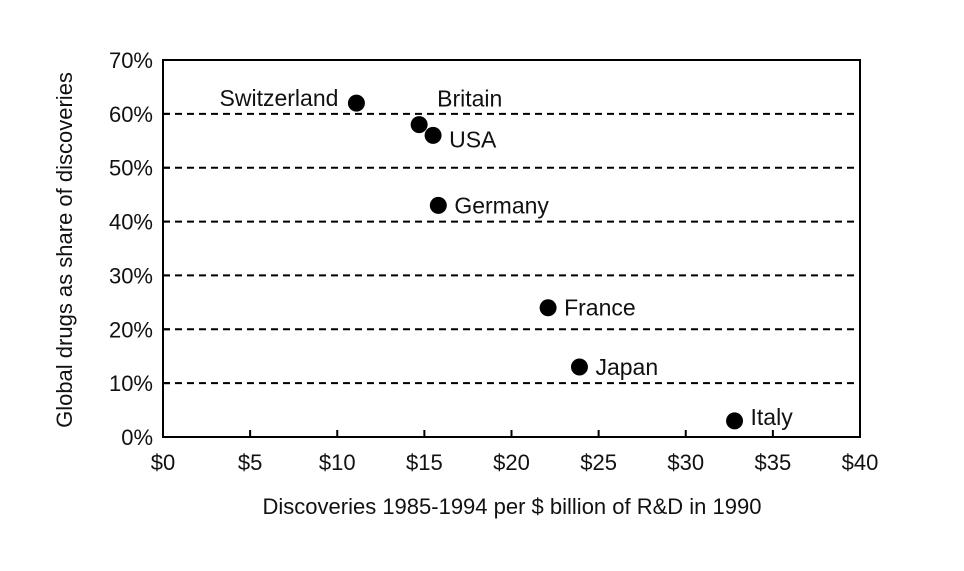 The image size is (964, 571). Describe the element at coordinates (598, 462) in the screenshot. I see `x-tick-label: $25` at that location.